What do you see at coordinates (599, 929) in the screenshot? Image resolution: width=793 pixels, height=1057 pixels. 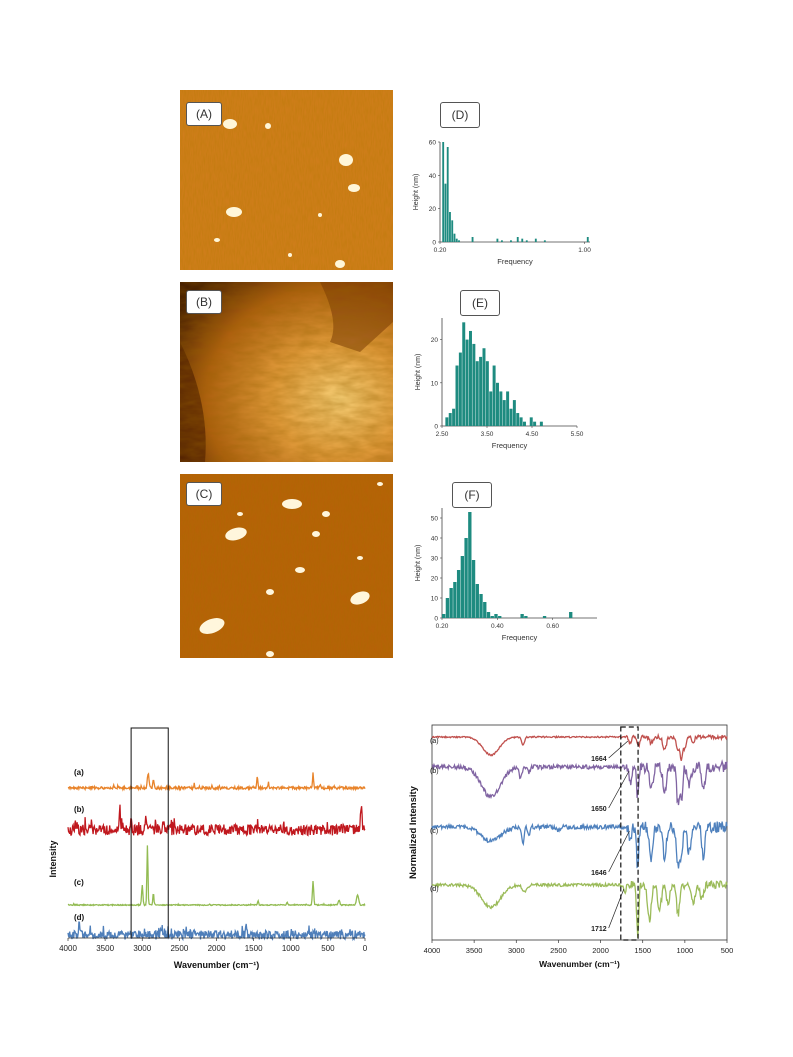 I see `peak-annotation: 1712` at bounding box center [599, 929].